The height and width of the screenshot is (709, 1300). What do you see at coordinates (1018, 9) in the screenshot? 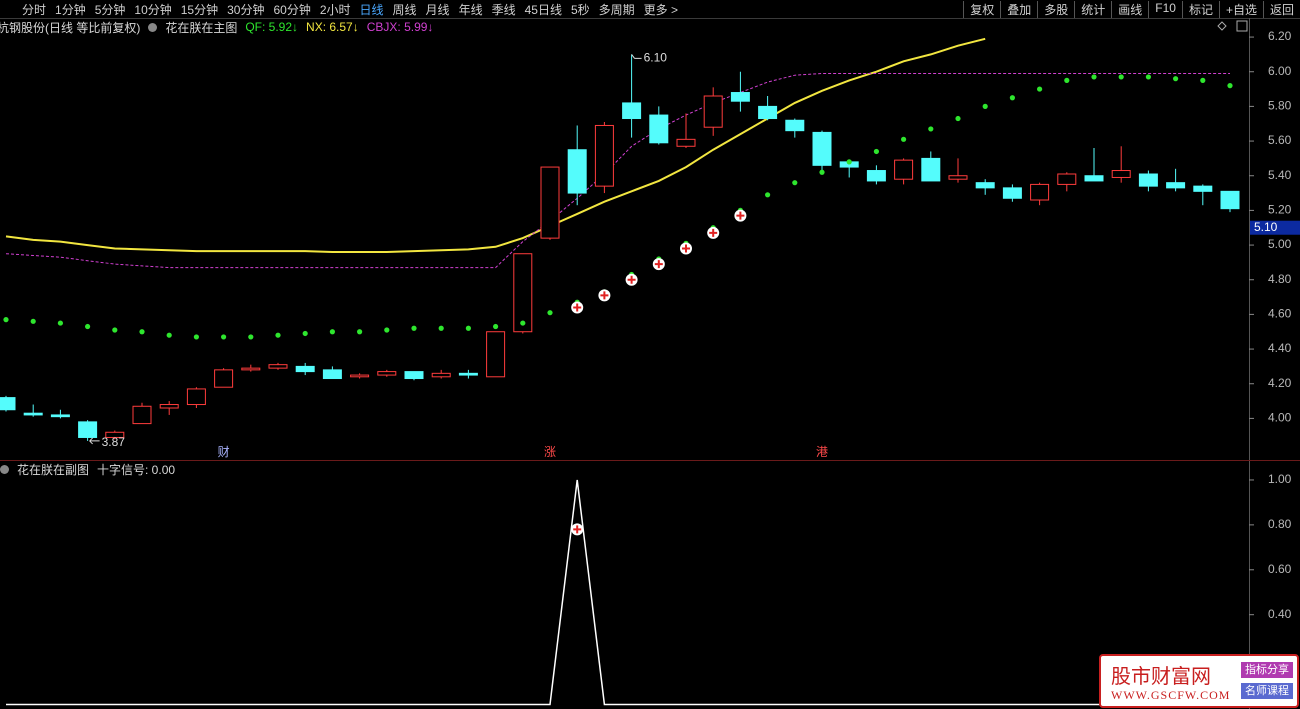
I see `tool-button: 叠加` at bounding box center [1018, 9].